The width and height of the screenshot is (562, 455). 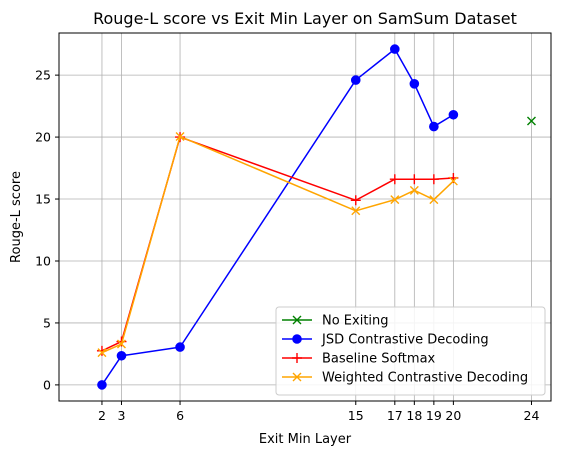 I want to click on y-tick-label: 15, so click(x=43, y=199).